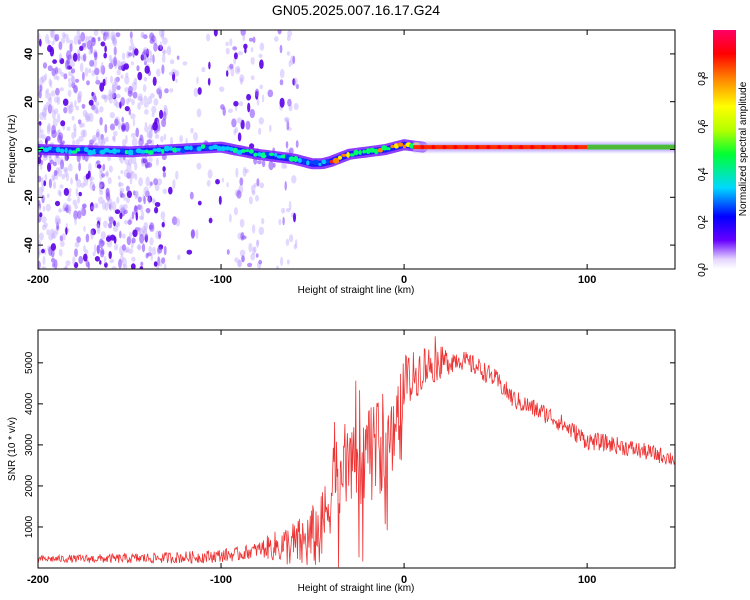 The width and height of the screenshot is (750, 600). Describe the element at coordinates (29, 54) in the screenshot. I see `y-tick-label: 40` at that location.